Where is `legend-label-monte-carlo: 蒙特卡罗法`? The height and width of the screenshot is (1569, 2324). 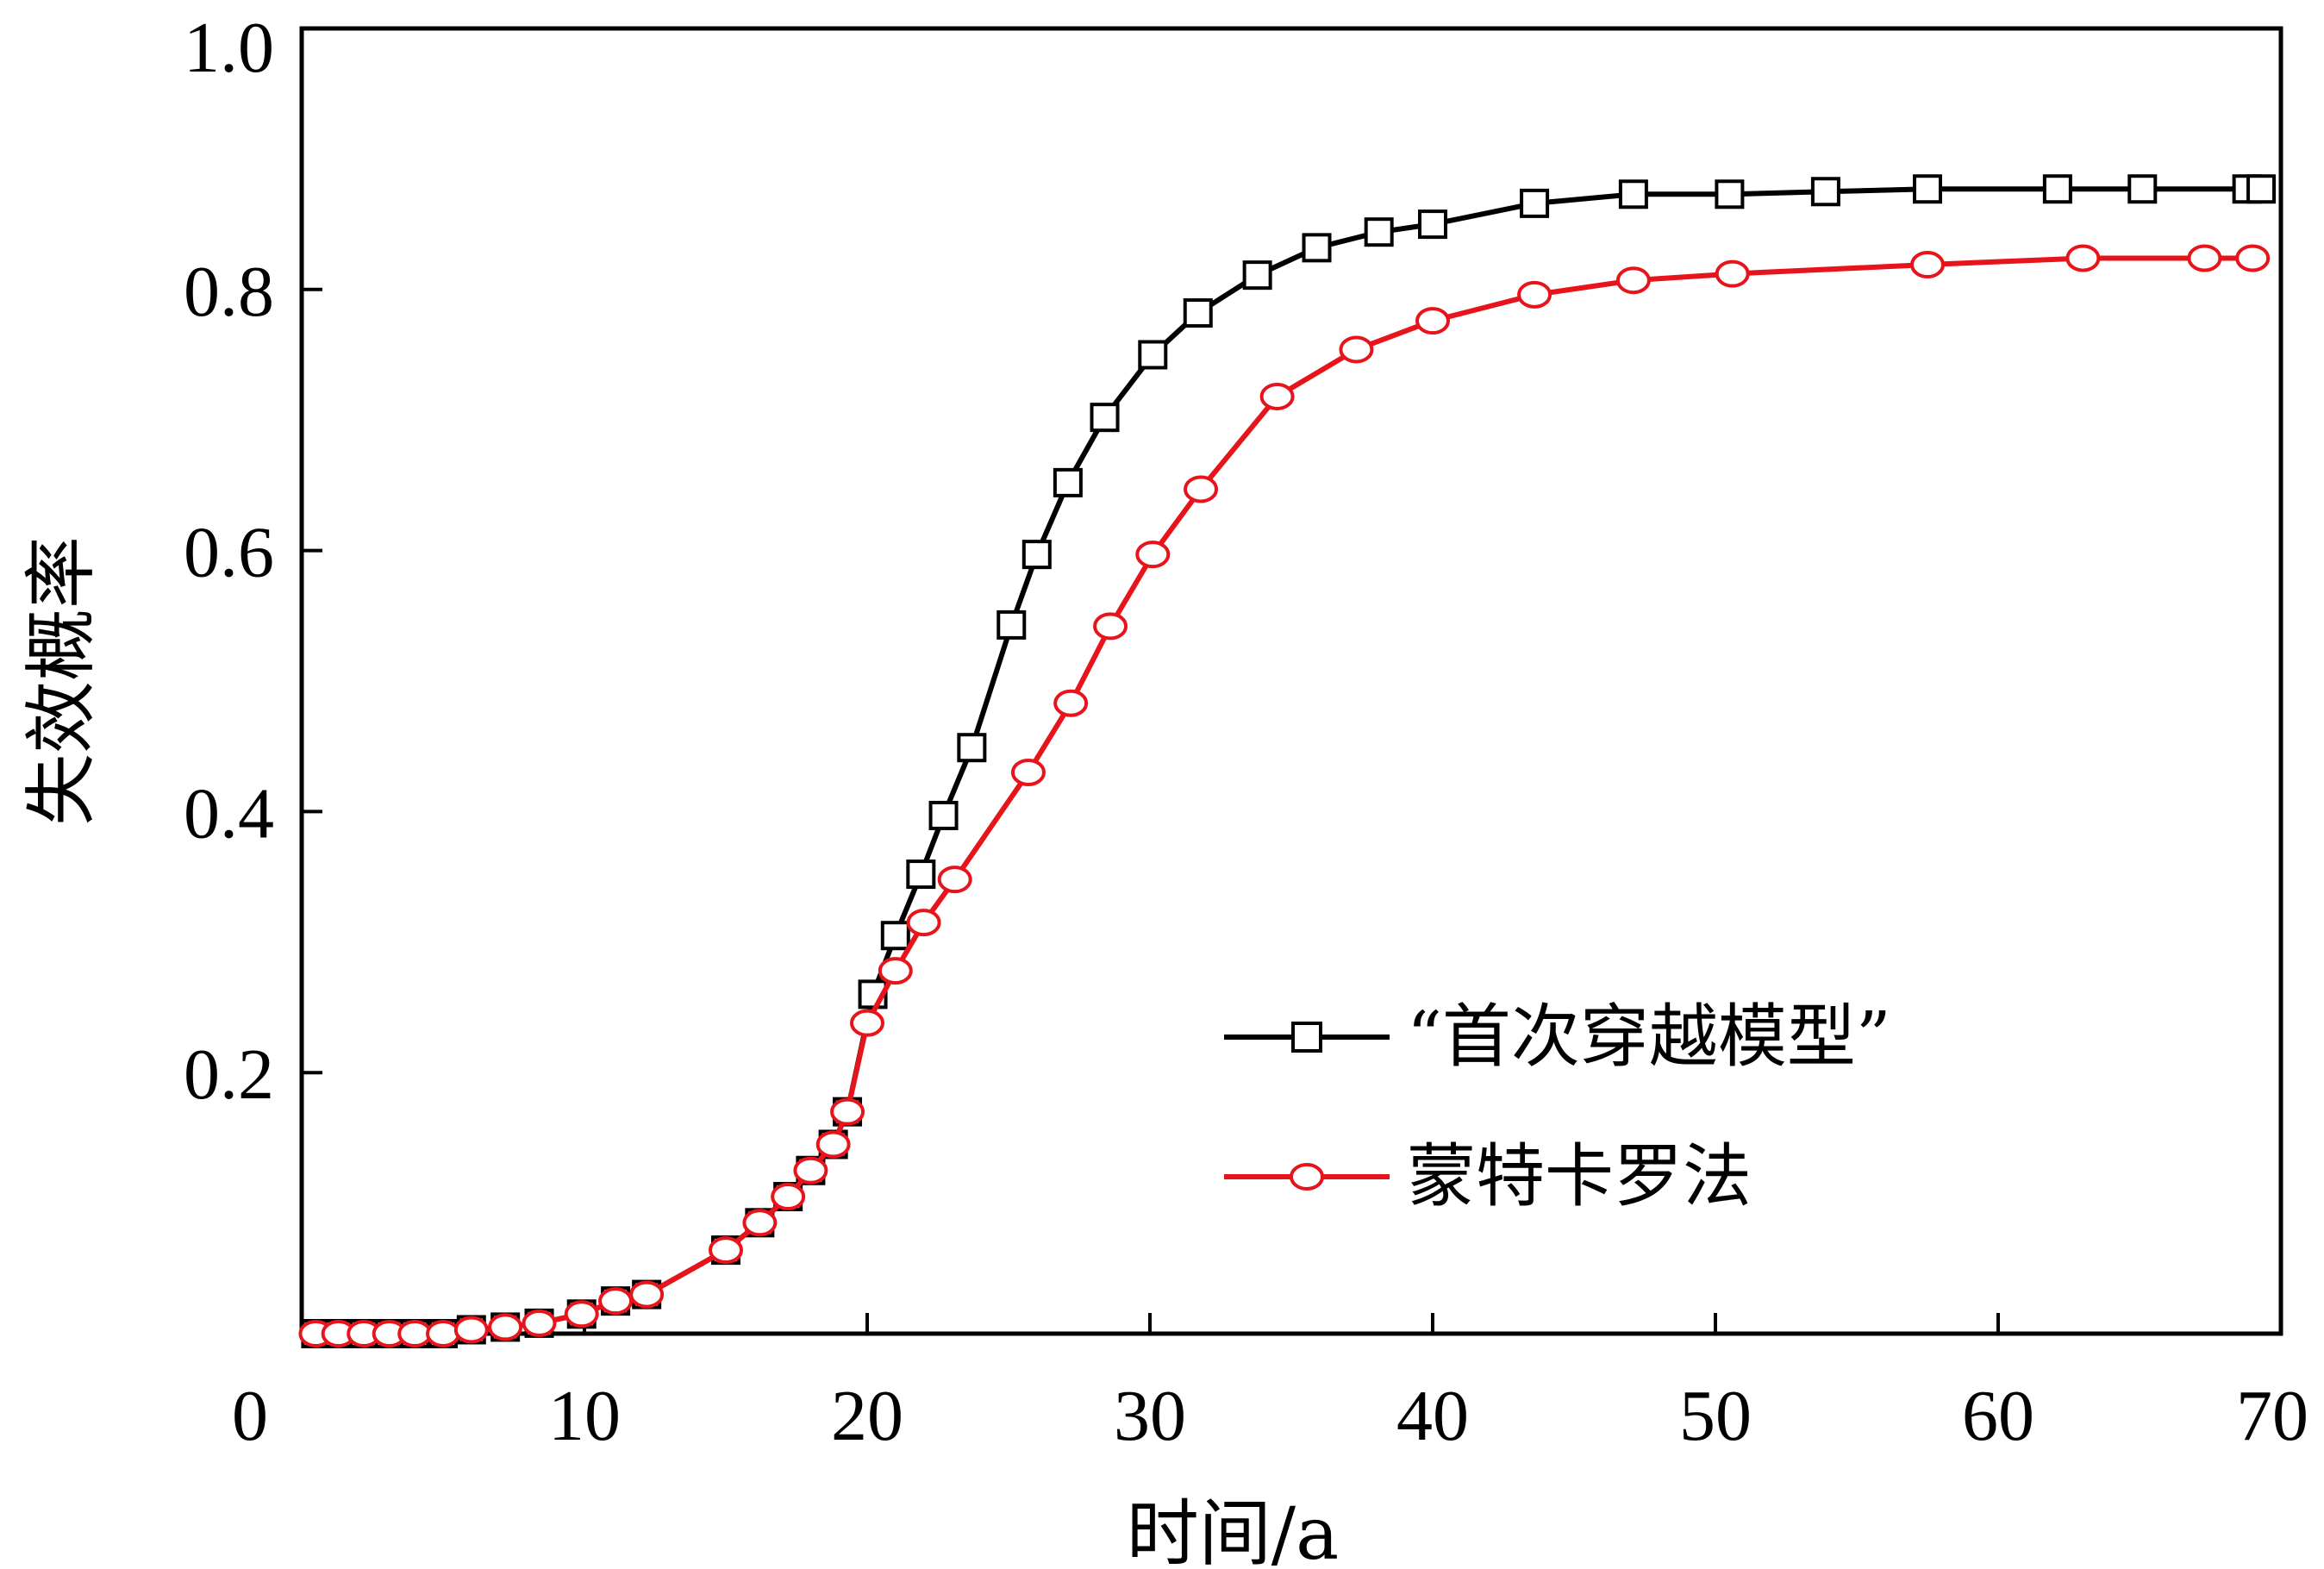
legend-label-monte-carlo: 蒙特卡罗法 is located at coordinates (1579, 1176).